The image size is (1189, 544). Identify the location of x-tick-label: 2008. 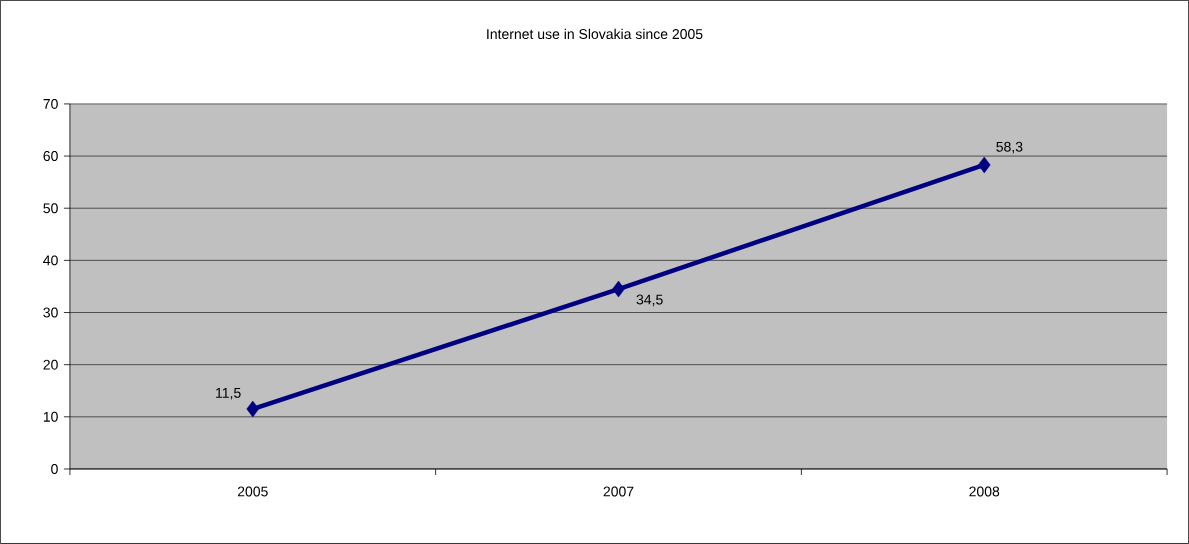
(984, 491).